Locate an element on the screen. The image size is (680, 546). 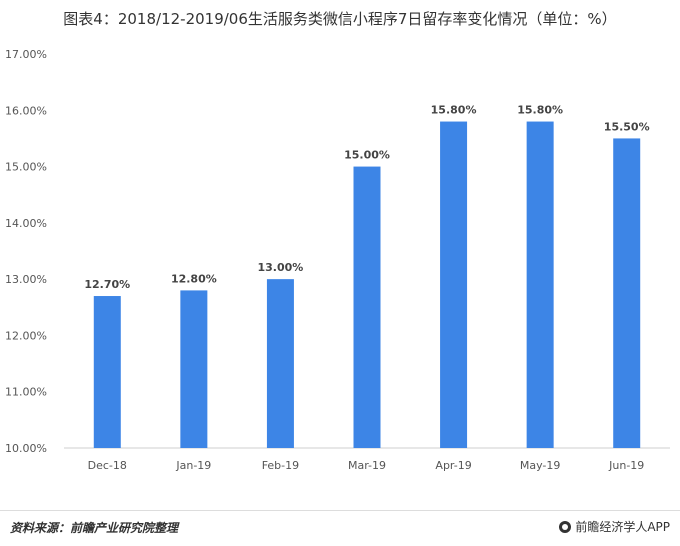
x-tick-label: Jan-19 is located at coordinates (193, 465).